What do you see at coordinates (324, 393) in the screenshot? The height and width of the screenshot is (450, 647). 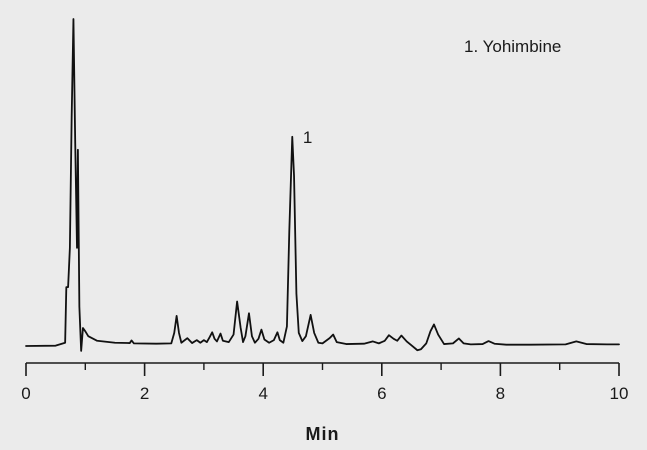 I see `x-axis-tick-labels: 0 2 4 6 8 10` at bounding box center [324, 393].